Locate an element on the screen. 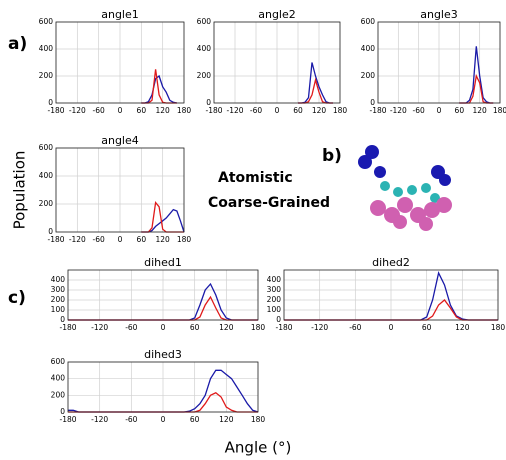  chart-title: angle4 is located at coordinates (120, 140).